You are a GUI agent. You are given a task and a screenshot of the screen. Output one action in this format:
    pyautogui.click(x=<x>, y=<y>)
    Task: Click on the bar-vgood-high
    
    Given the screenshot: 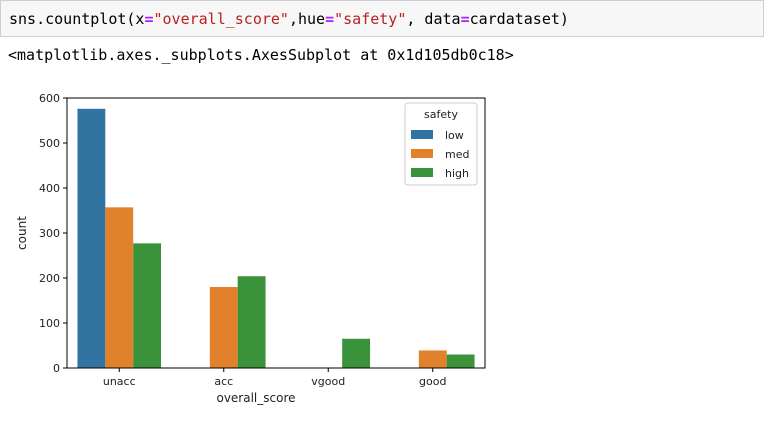 What is the action you would take?
    pyautogui.click(x=356, y=353)
    